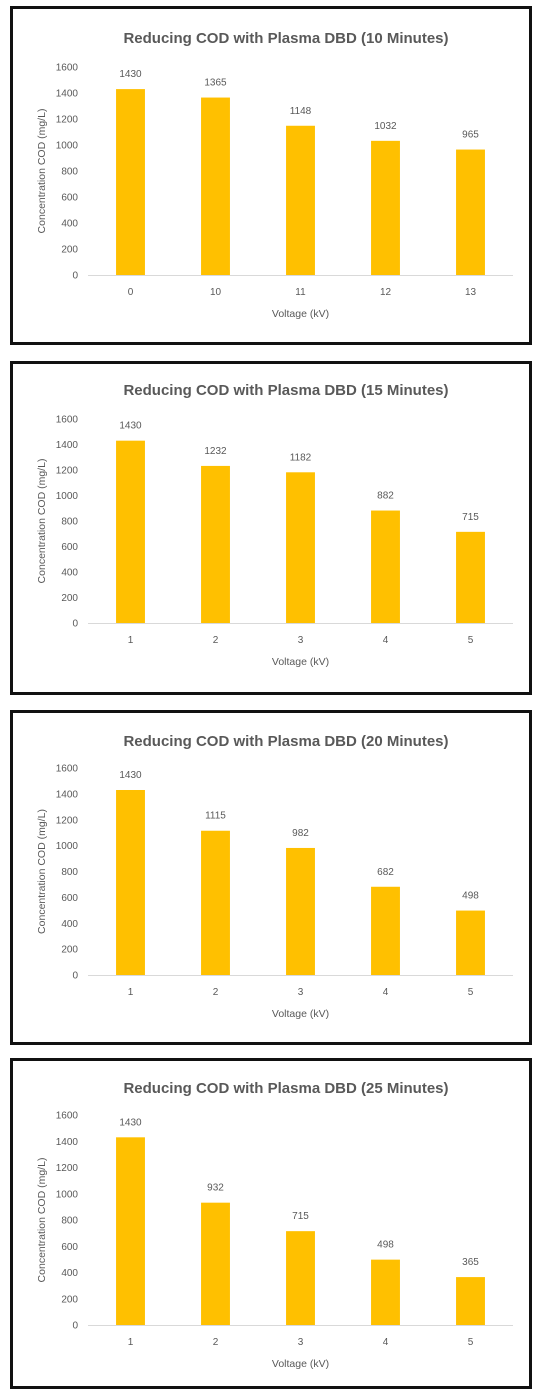 The width and height of the screenshot is (534, 1389). What do you see at coordinates (300, 292) in the screenshot?
I see `x-tick-label: 11` at bounding box center [300, 292].